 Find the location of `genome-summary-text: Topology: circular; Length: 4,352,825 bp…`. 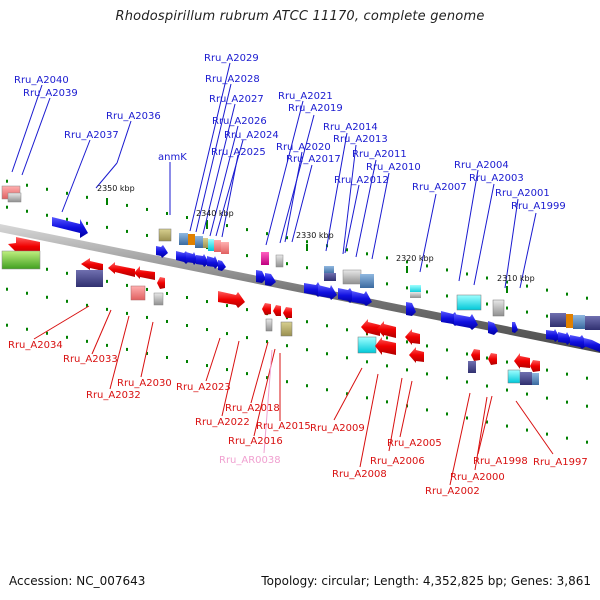

genome-summary-text: Topology: circular; Length: 4,352,825 bp… is located at coordinates (426, 581).